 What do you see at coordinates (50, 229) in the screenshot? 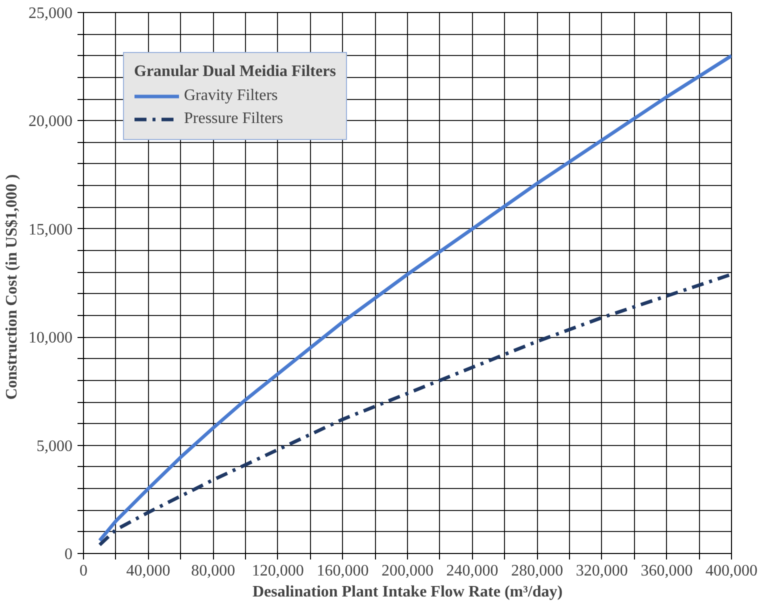
I see `y-tick-label: 15,000` at bounding box center [50, 229].